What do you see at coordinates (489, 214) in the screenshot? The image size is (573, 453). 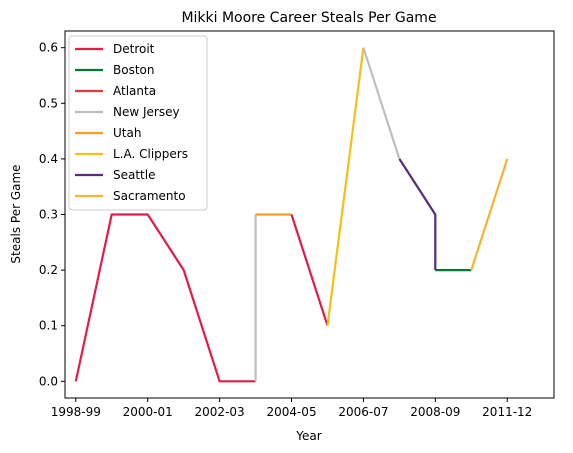 I see `series-line-sacramento` at bounding box center [489, 214].